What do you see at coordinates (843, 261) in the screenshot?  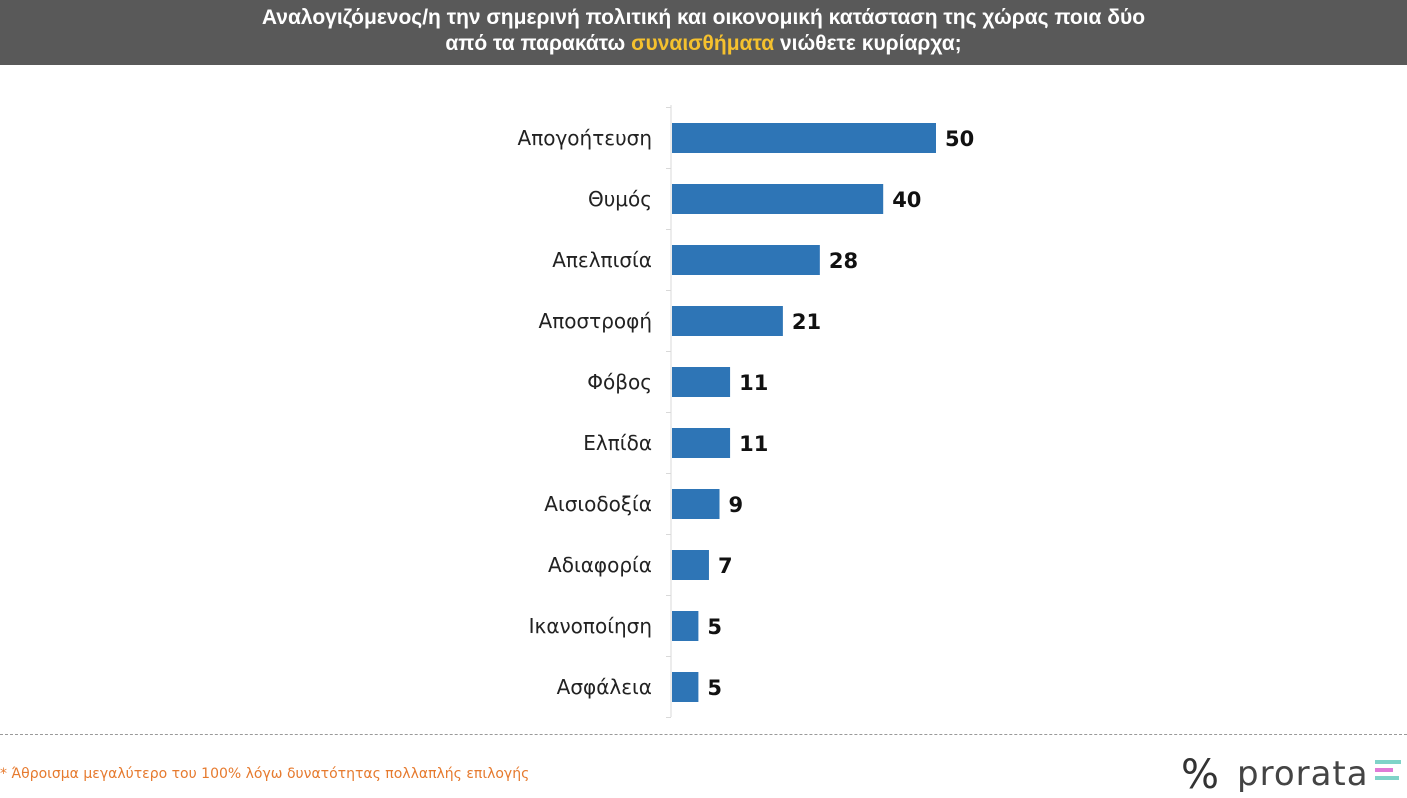 I see `data-label: 28` at bounding box center [843, 261].